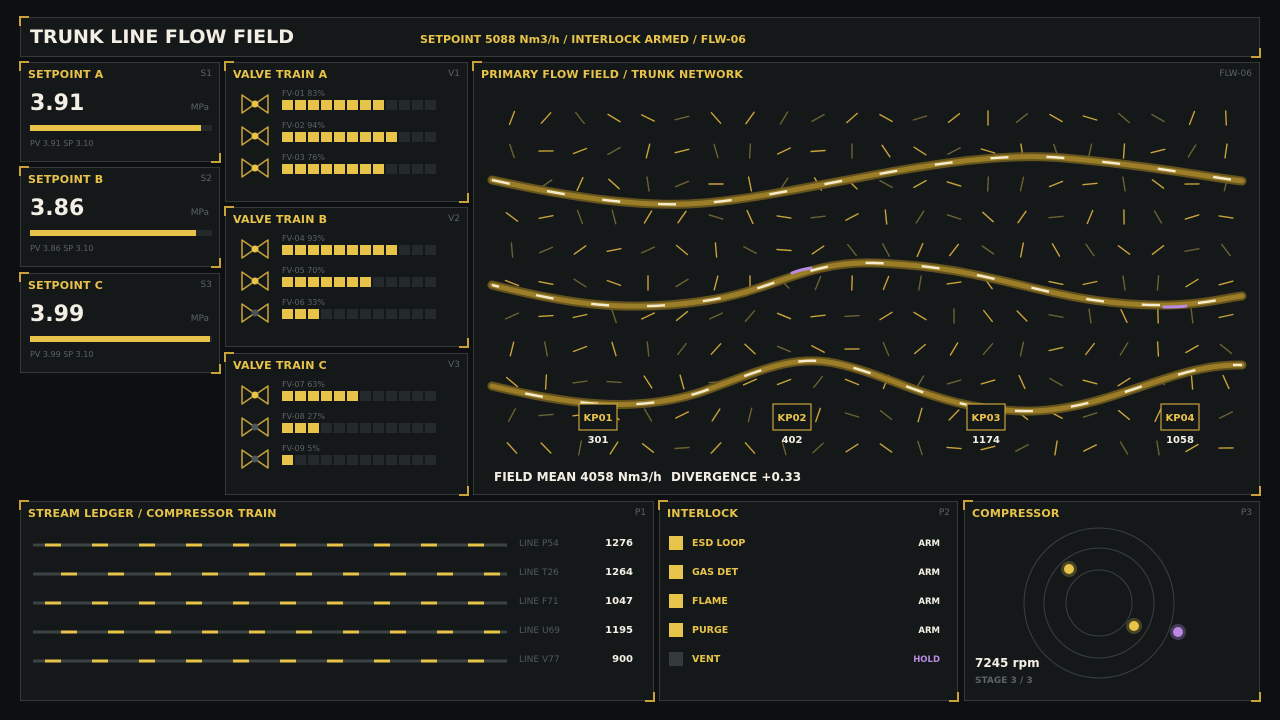 The height and width of the screenshot is (720, 1280). Describe the element at coordinates (270, 603) in the screenshot. I see `stream-track` at that location.